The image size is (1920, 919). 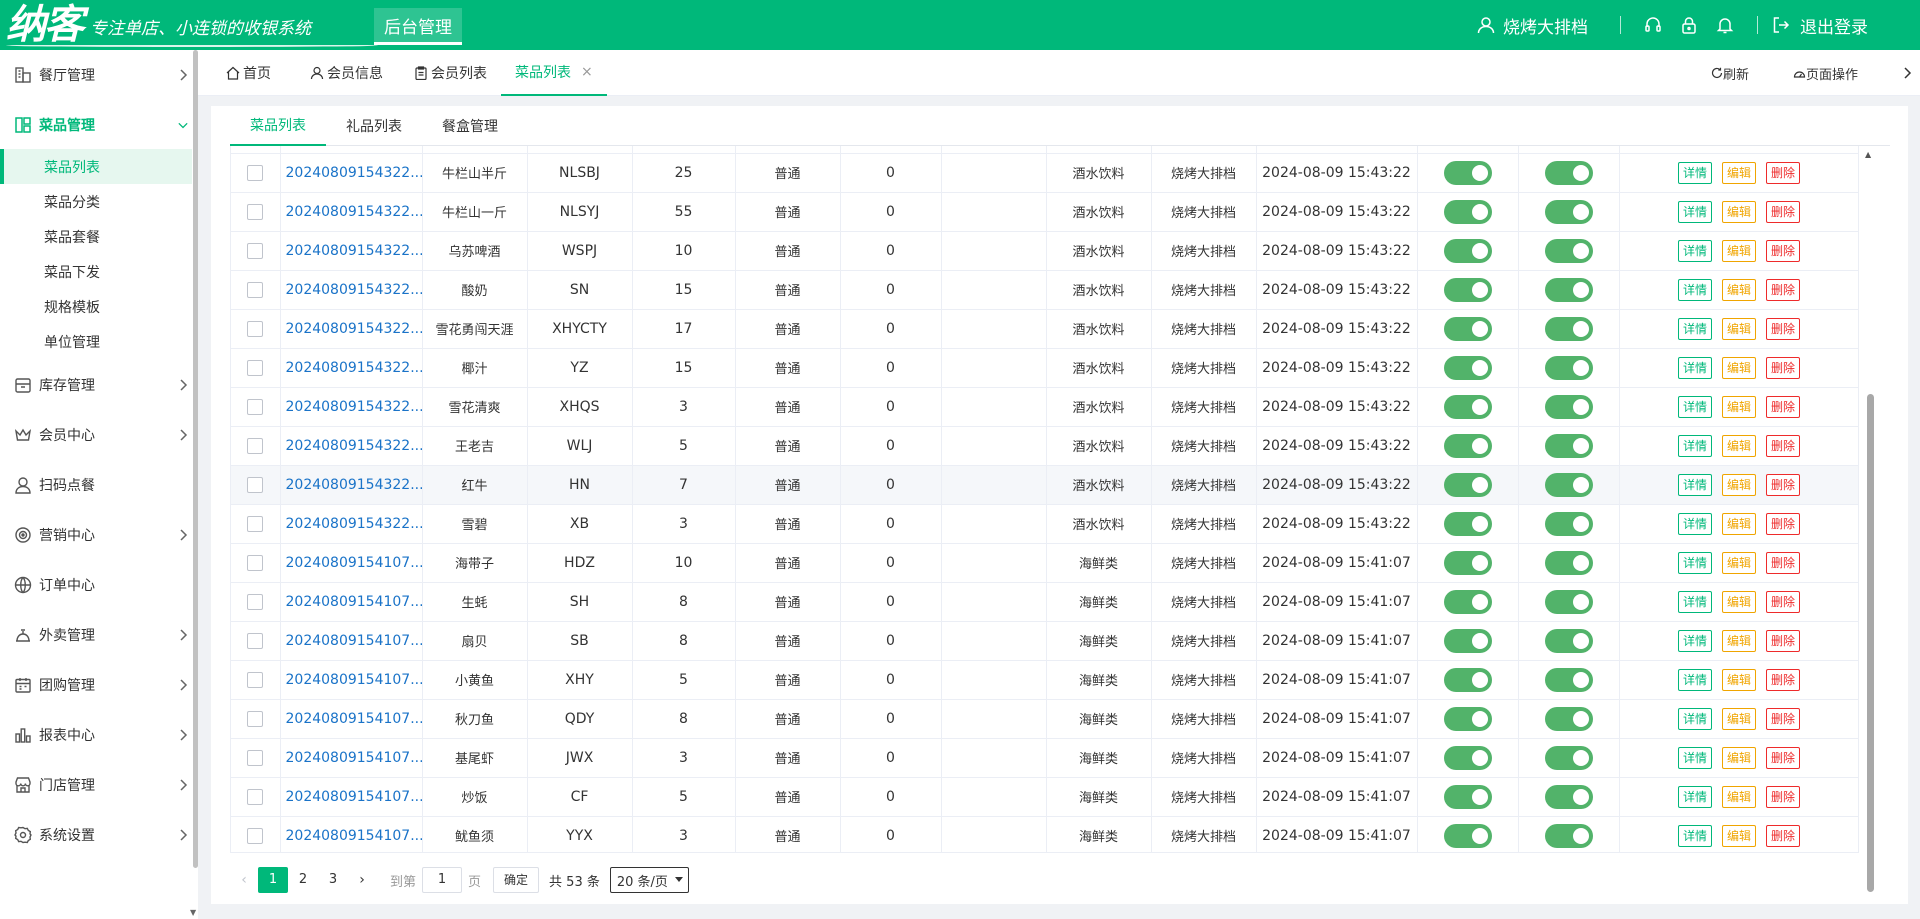 I want to click on sidebar-item-orders: 订单中心, so click(x=96, y=585).